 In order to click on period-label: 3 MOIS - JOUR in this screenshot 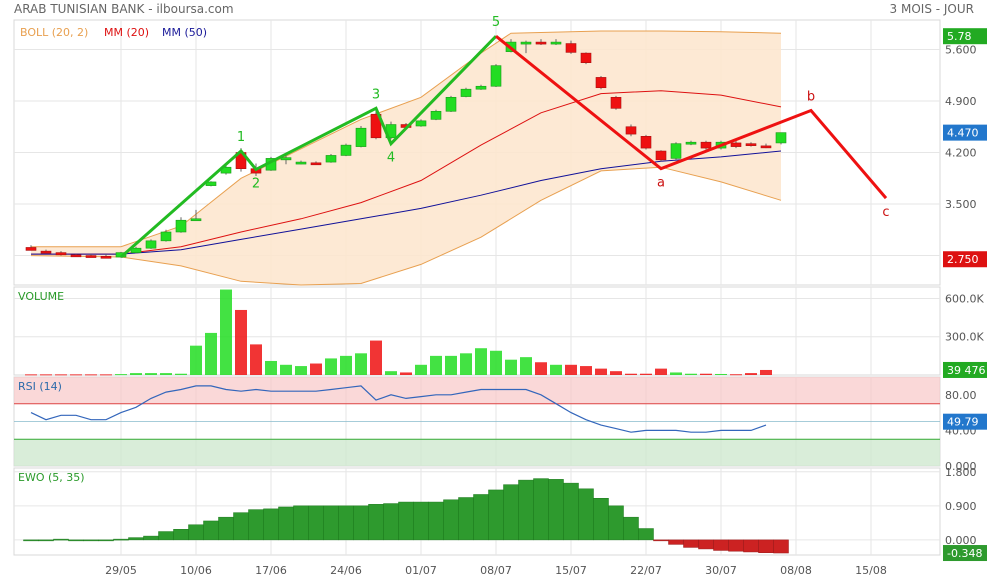, I will do `click(931, 9)`.